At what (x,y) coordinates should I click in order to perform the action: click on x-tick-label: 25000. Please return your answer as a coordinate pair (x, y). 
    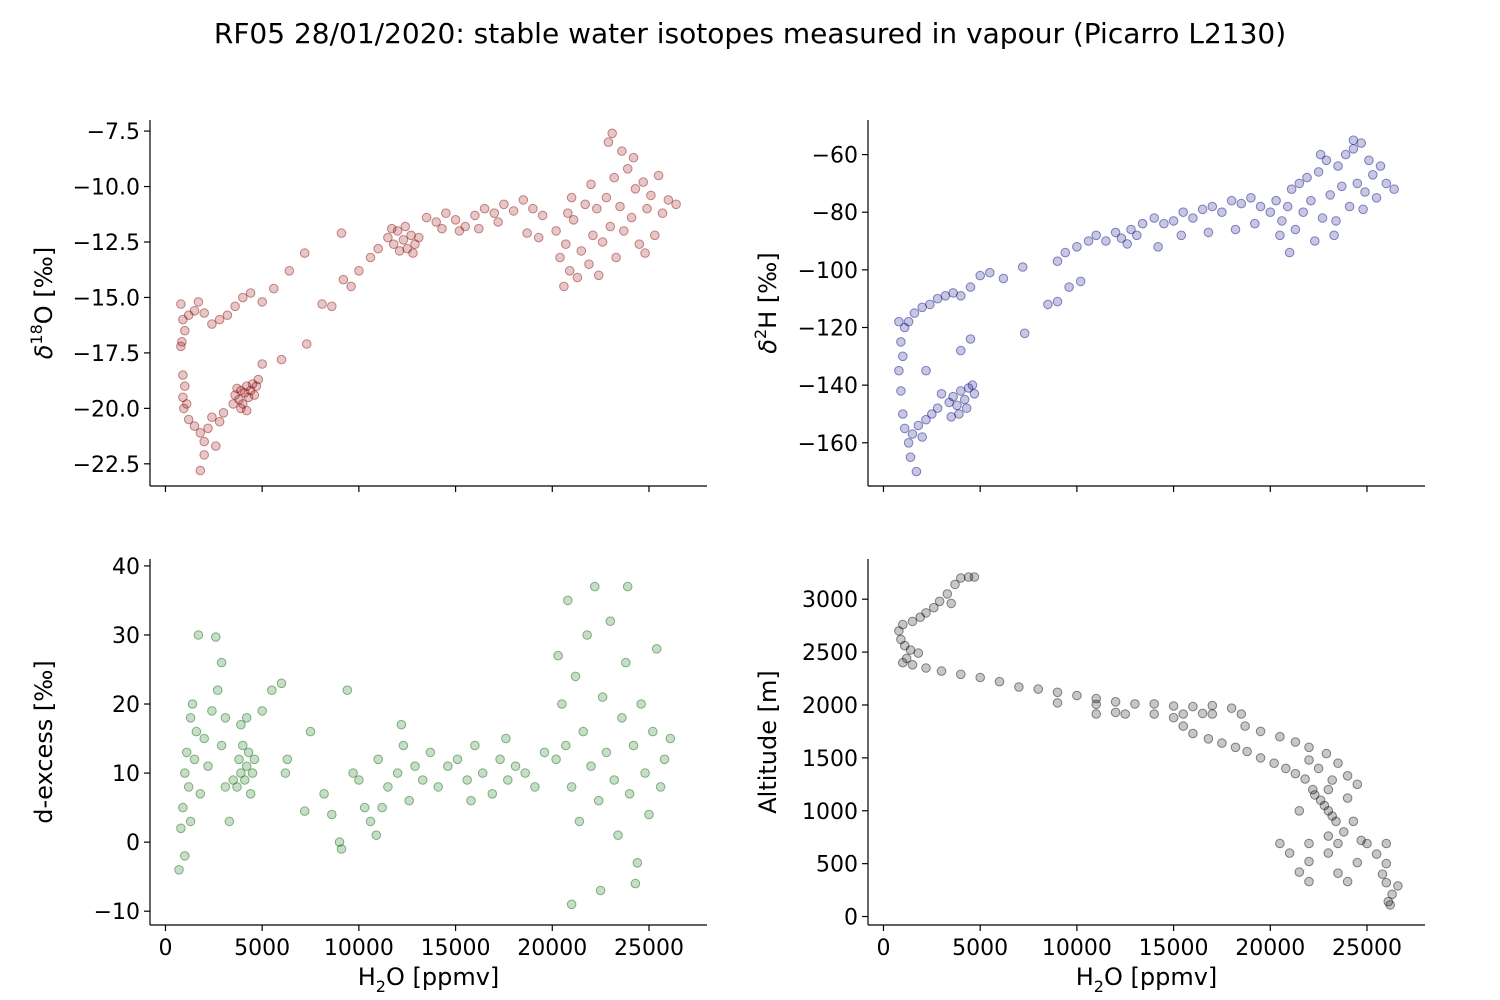
    Looking at the image, I should click on (1367, 948).